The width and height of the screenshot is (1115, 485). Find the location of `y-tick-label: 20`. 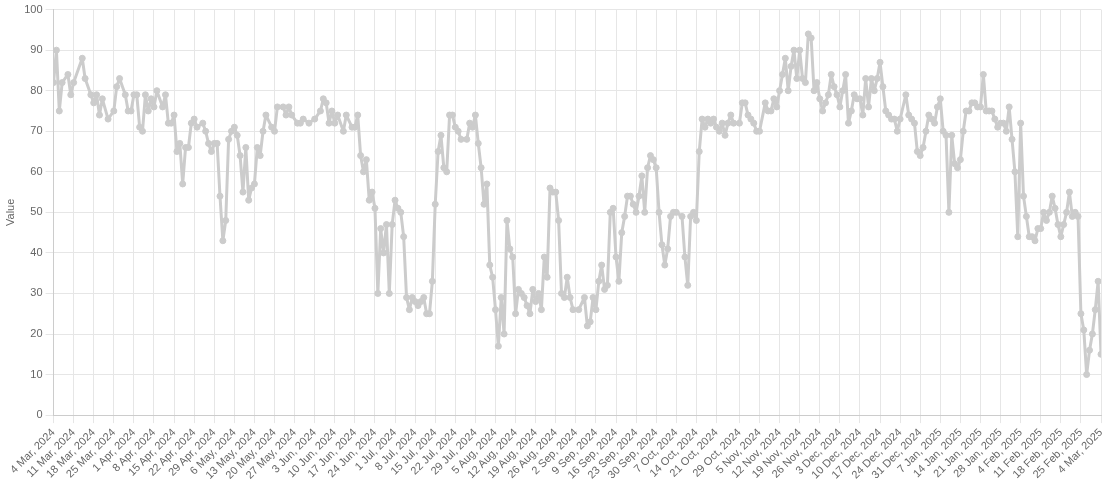

y-tick-label: 20 is located at coordinates (36, 333).